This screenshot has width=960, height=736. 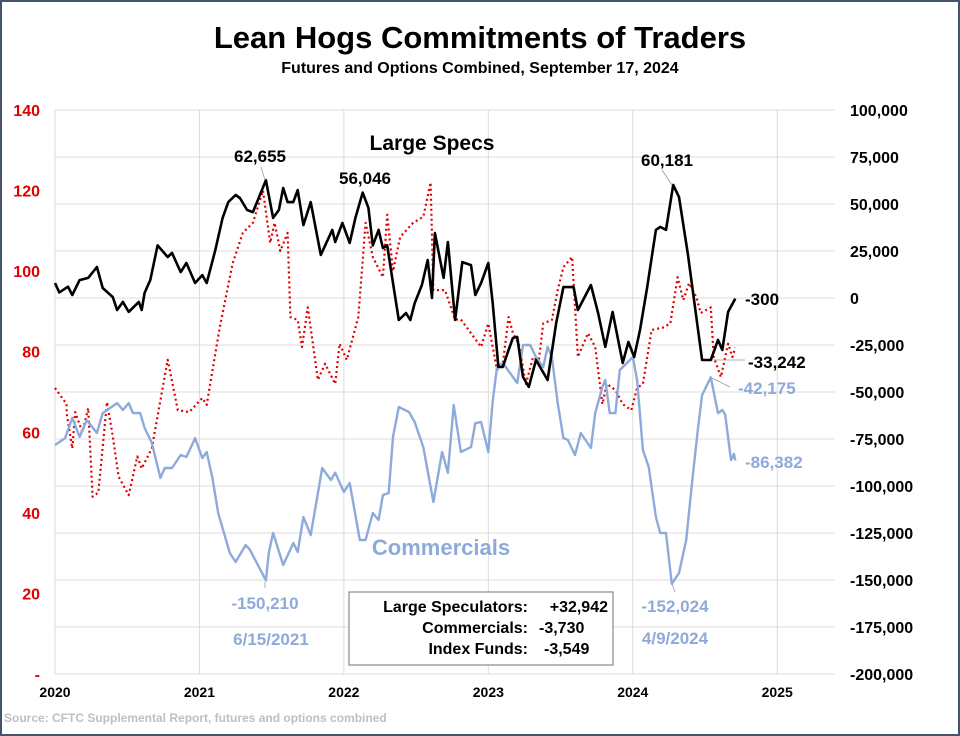 What do you see at coordinates (874, 252) in the screenshot?
I see `right-tick-label: 25,000` at bounding box center [874, 252].